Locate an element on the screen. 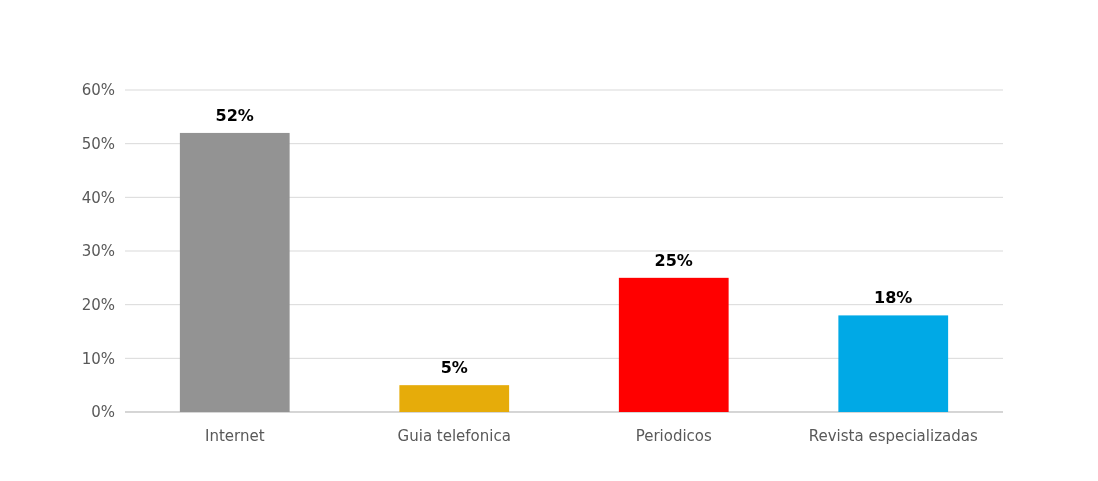 Image resolution: width=1098 pixels, height=481 pixels. x-tick-label: Guia telefonica is located at coordinates (454, 436).